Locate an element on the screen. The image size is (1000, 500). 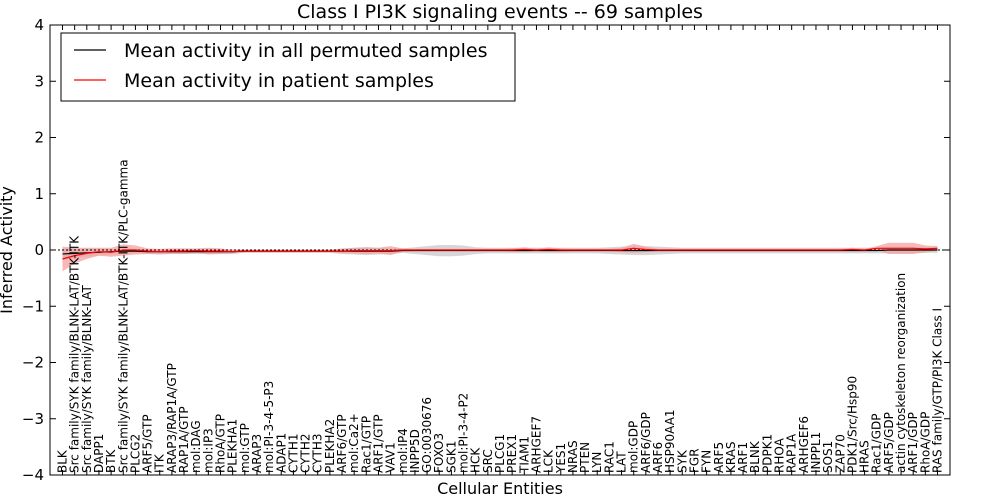
legend-label-permuted: Mean activity in all permuted samples is located at coordinates (305, 51).